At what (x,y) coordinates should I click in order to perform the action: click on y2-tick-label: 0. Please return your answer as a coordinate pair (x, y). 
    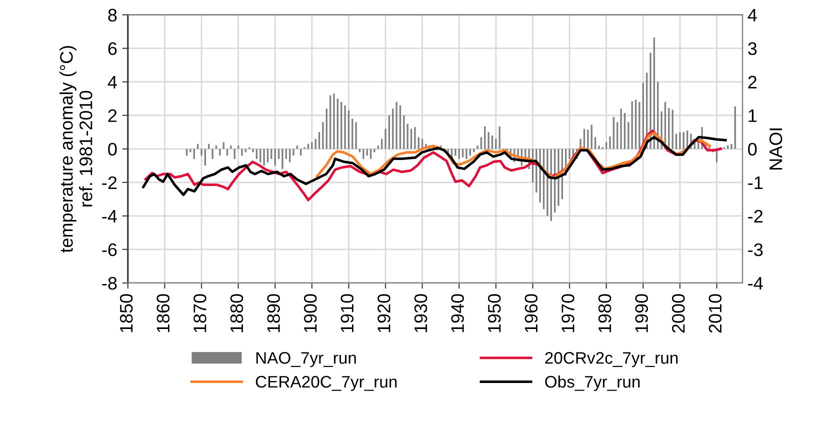
    Looking at the image, I should click on (752, 149).